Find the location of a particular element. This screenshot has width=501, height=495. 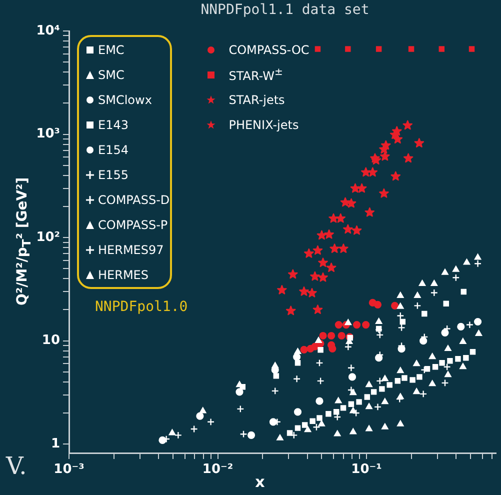

legend-label: PHENIX-jets is located at coordinates (263, 125).